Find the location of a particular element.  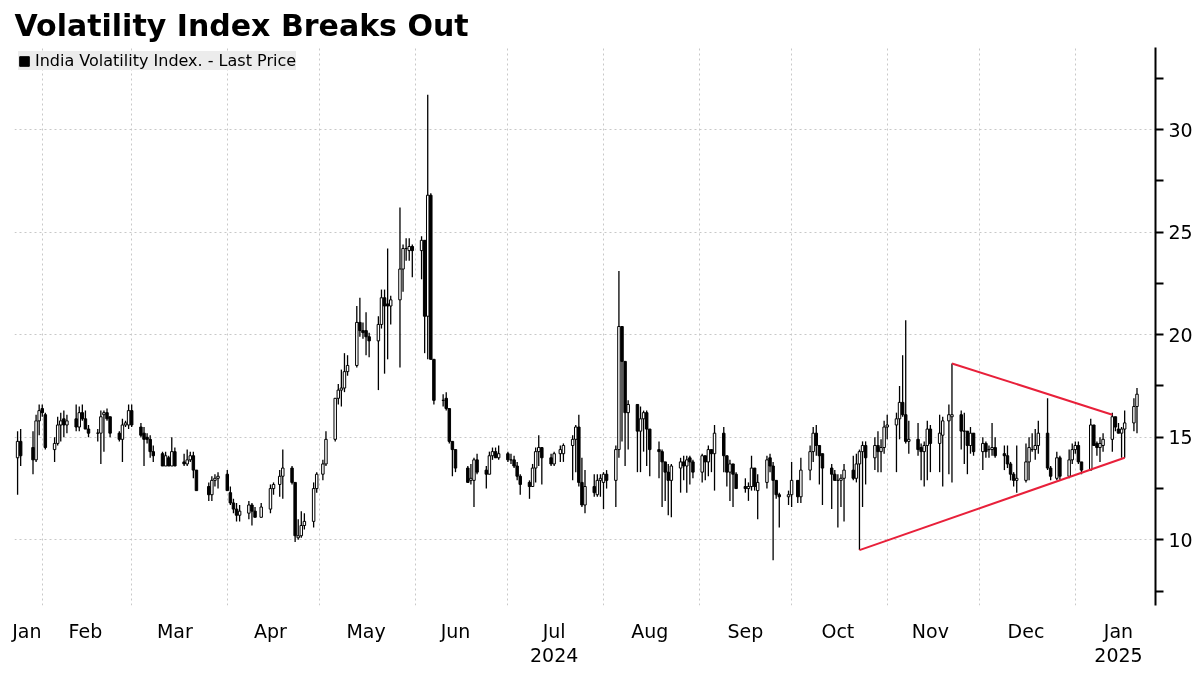

y-tick-label: 10 is located at coordinates (1180, 539).